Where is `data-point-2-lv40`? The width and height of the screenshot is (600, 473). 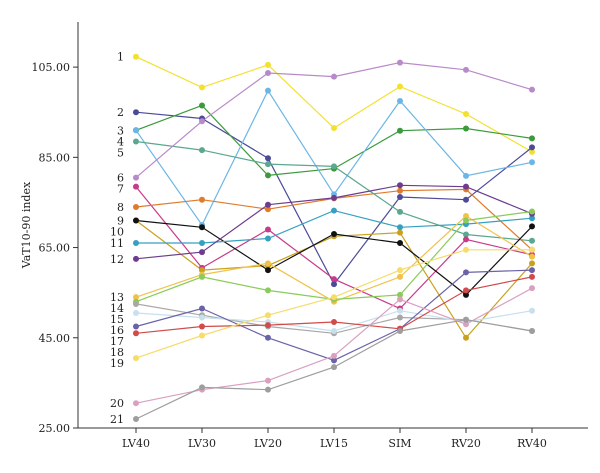
data-point-2-lv40 is located at coordinates (136, 112).